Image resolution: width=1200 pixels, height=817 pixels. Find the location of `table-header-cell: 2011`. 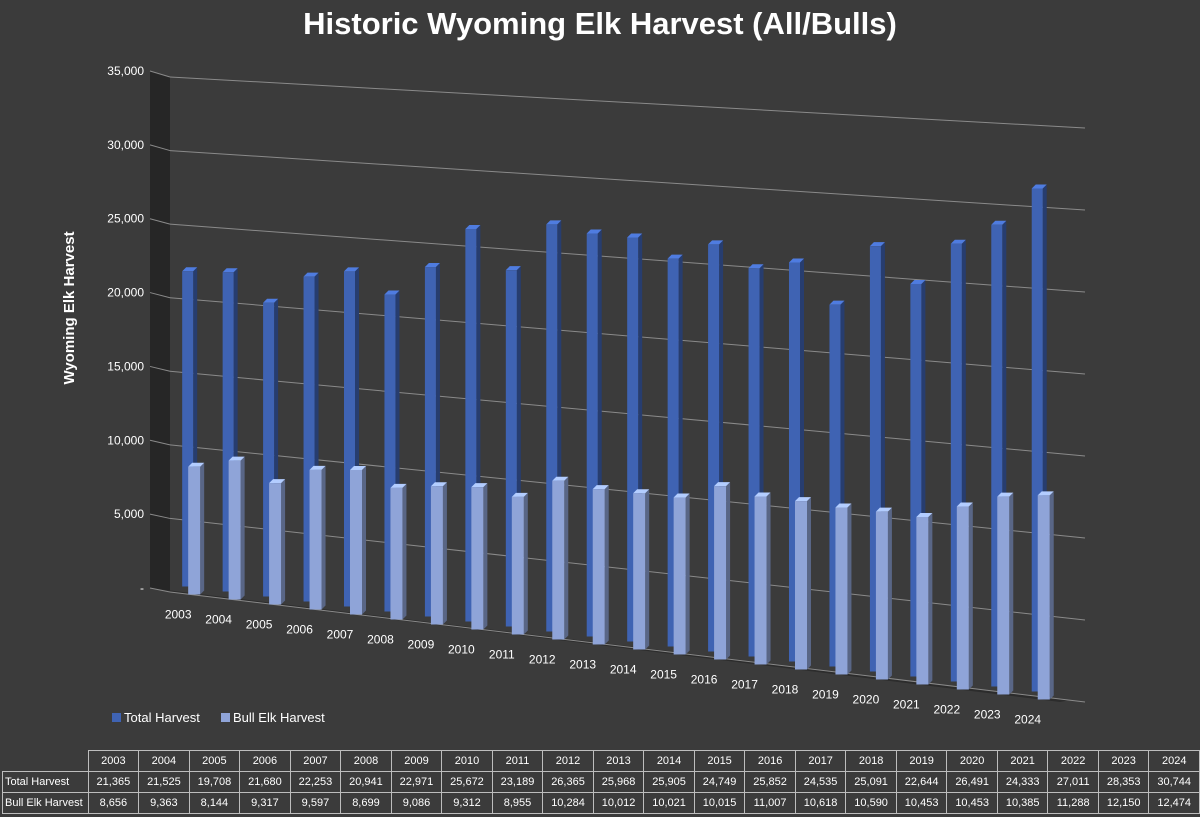

table-header-cell: 2011 is located at coordinates (517, 761).